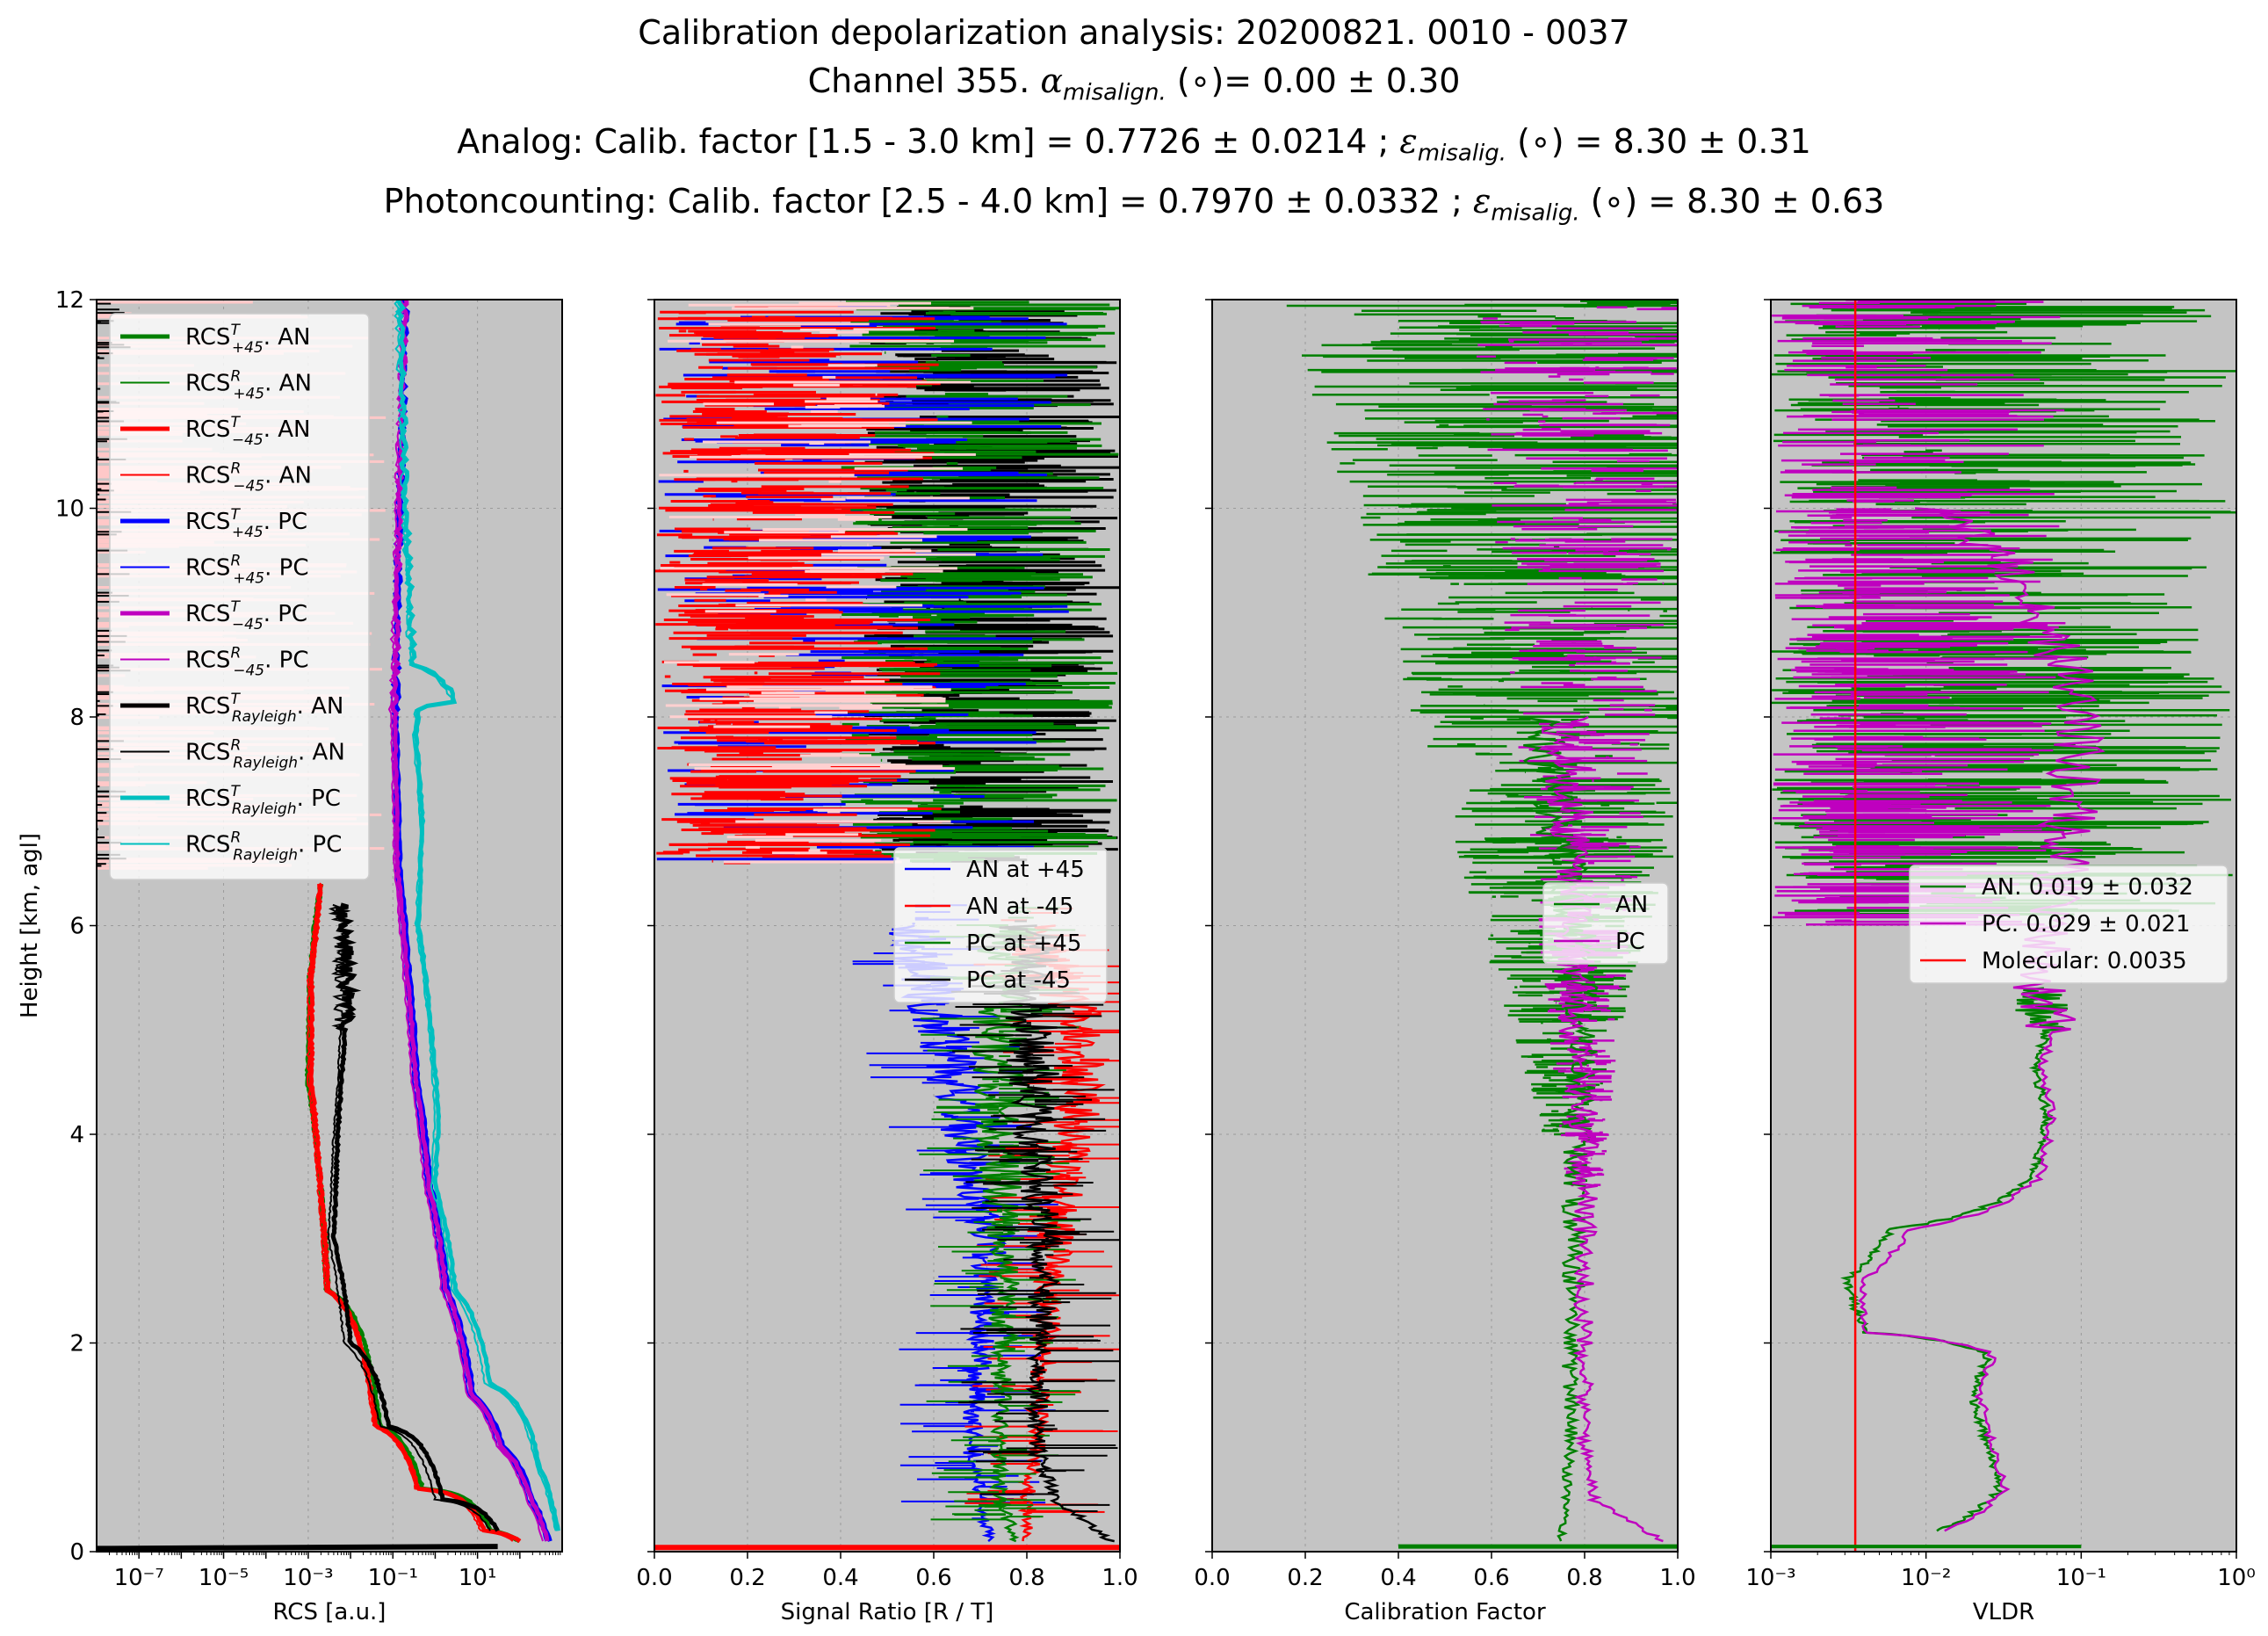 This screenshot has width=2268, height=1636. I want to click on rcs-ytick-label: 6, so click(77, 927).